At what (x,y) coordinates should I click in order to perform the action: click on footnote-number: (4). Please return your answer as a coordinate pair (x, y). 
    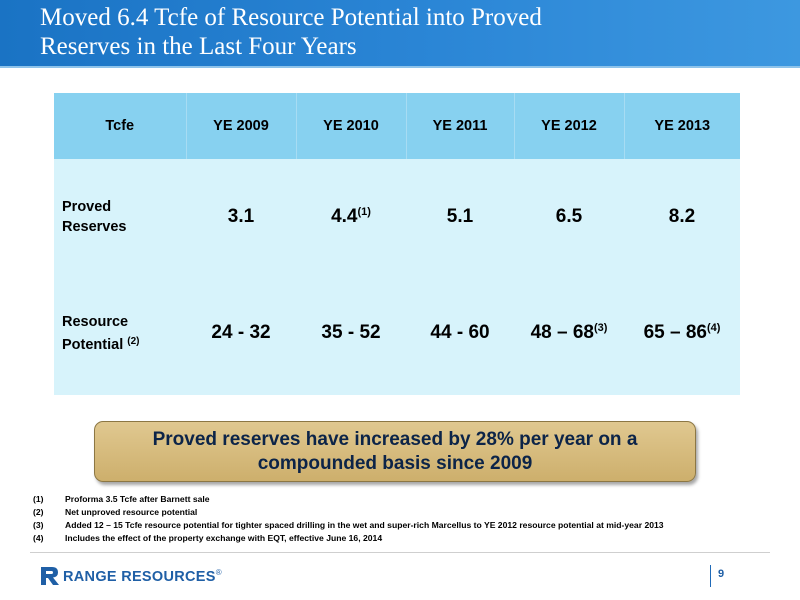
    Looking at the image, I should click on (38, 538).